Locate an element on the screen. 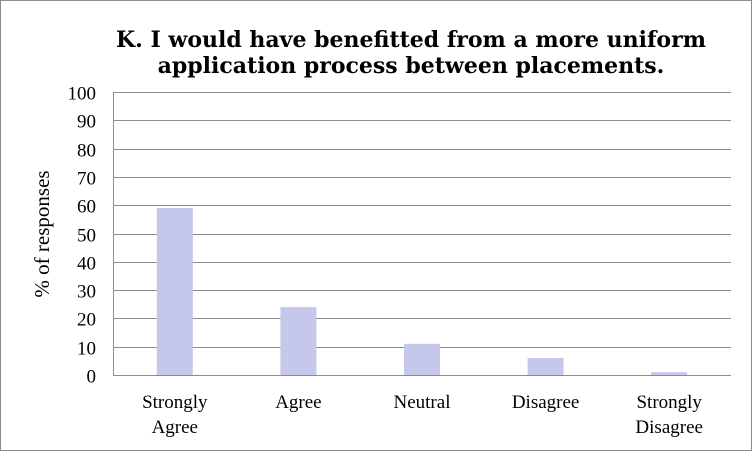  chart-title-line-2: application process between placements. is located at coordinates (411, 66).